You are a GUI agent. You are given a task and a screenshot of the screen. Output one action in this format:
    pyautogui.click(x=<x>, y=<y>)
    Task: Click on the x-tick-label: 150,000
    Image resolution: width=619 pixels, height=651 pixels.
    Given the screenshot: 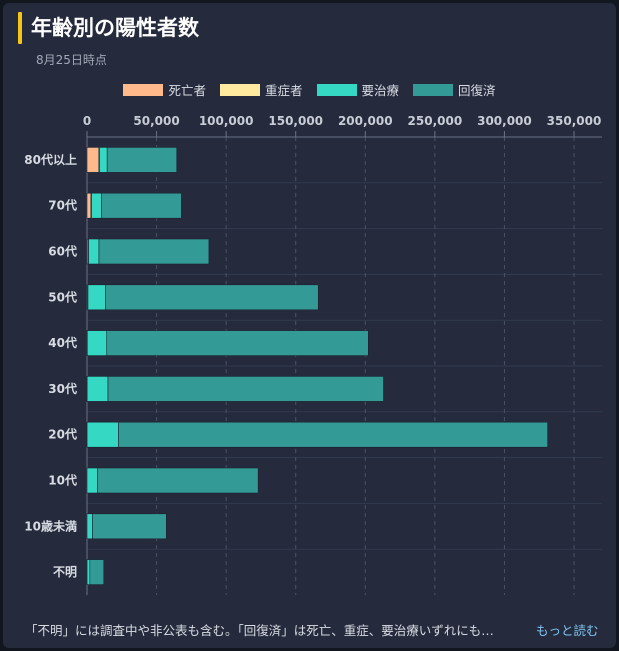 What is the action you would take?
    pyautogui.click(x=295, y=121)
    